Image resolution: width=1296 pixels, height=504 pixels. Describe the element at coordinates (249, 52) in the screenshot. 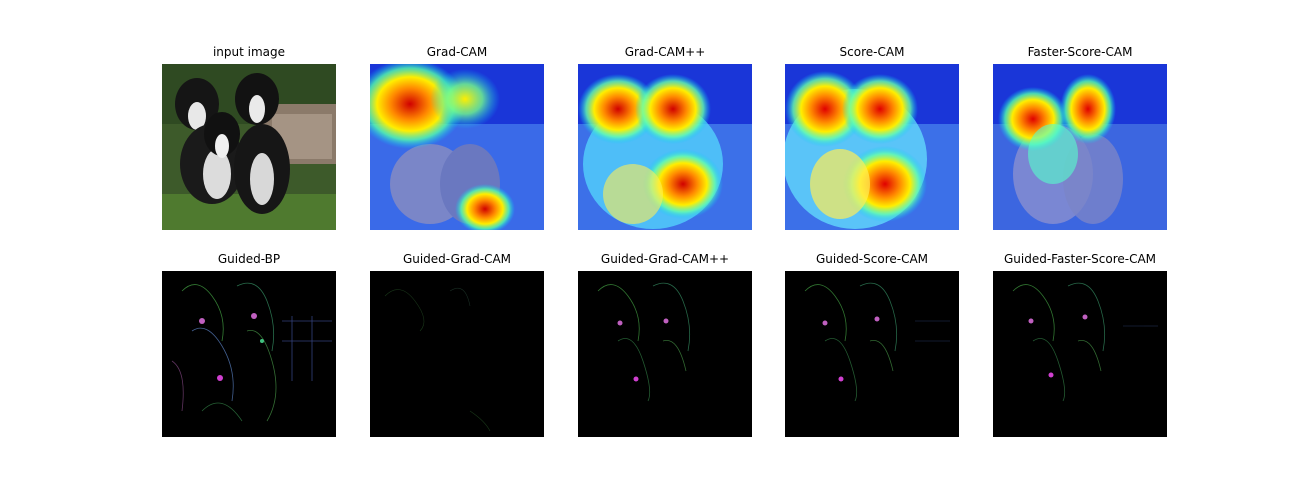

I see `panel-title: input image` at that location.